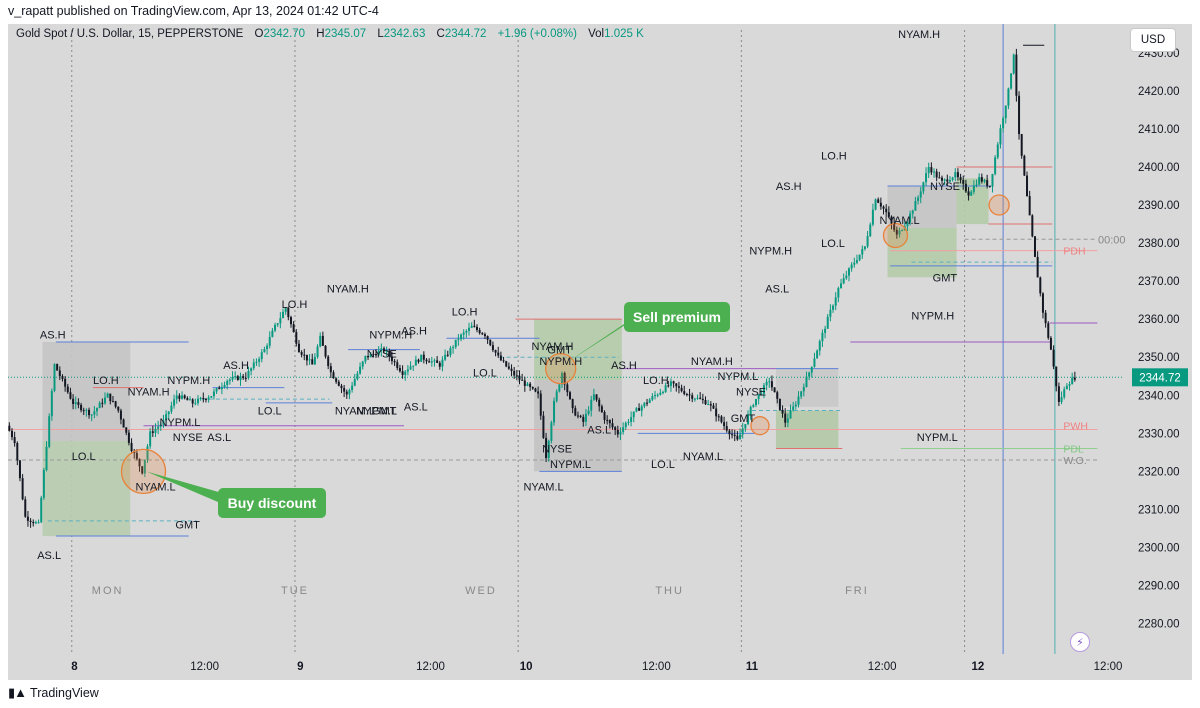 This screenshot has width=1200, height=708. What do you see at coordinates (86, 391) in the screenshot?
I see `session-range-box` at bounding box center [86, 391].